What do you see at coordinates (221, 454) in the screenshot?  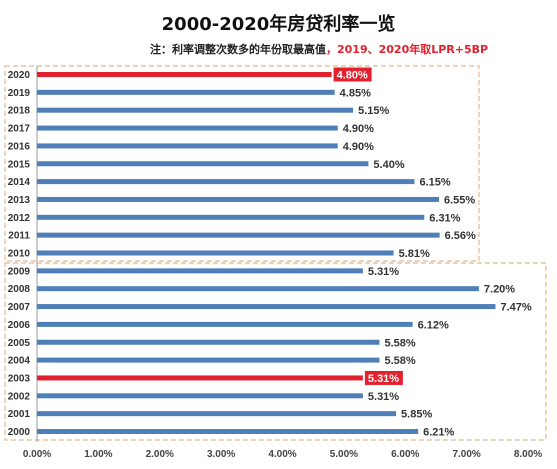 I see `x-tick-label: 3.00%` at bounding box center [221, 454].